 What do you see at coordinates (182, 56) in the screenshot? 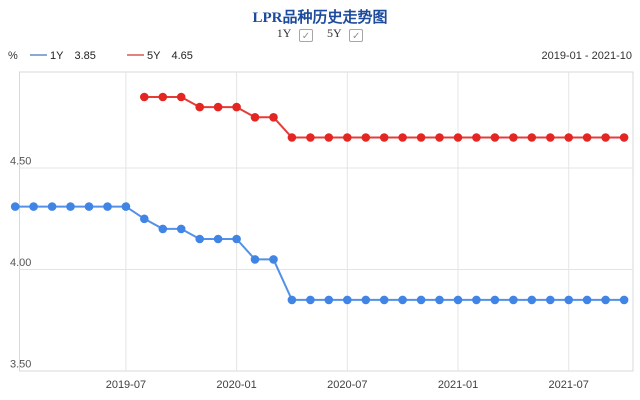
I see `legend-series-value: 4.65` at bounding box center [182, 56].